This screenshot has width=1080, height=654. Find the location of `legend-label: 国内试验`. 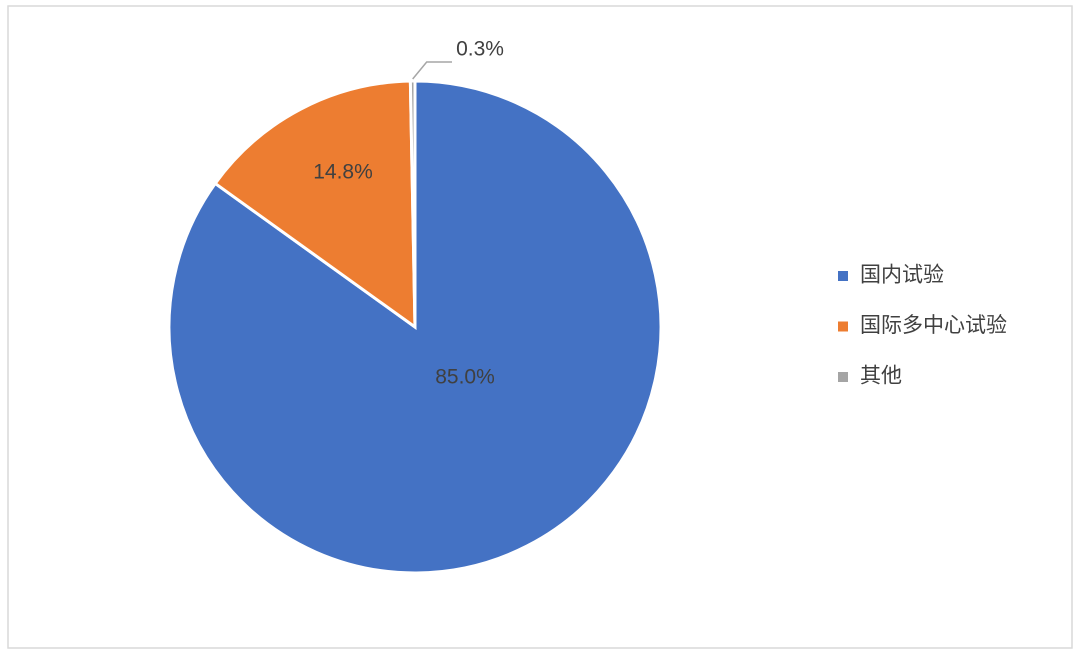

legend-label: 国内试验 is located at coordinates (902, 275).